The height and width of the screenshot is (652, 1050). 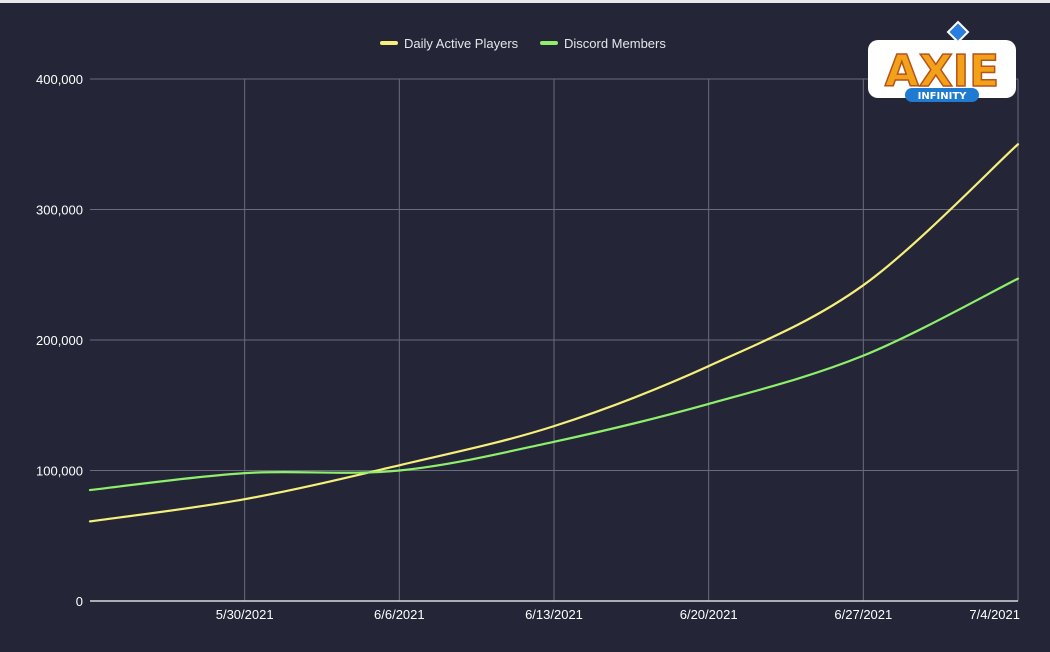 What do you see at coordinates (554, 614) in the screenshot?
I see `x-tick-label: 6/13/2021` at bounding box center [554, 614].